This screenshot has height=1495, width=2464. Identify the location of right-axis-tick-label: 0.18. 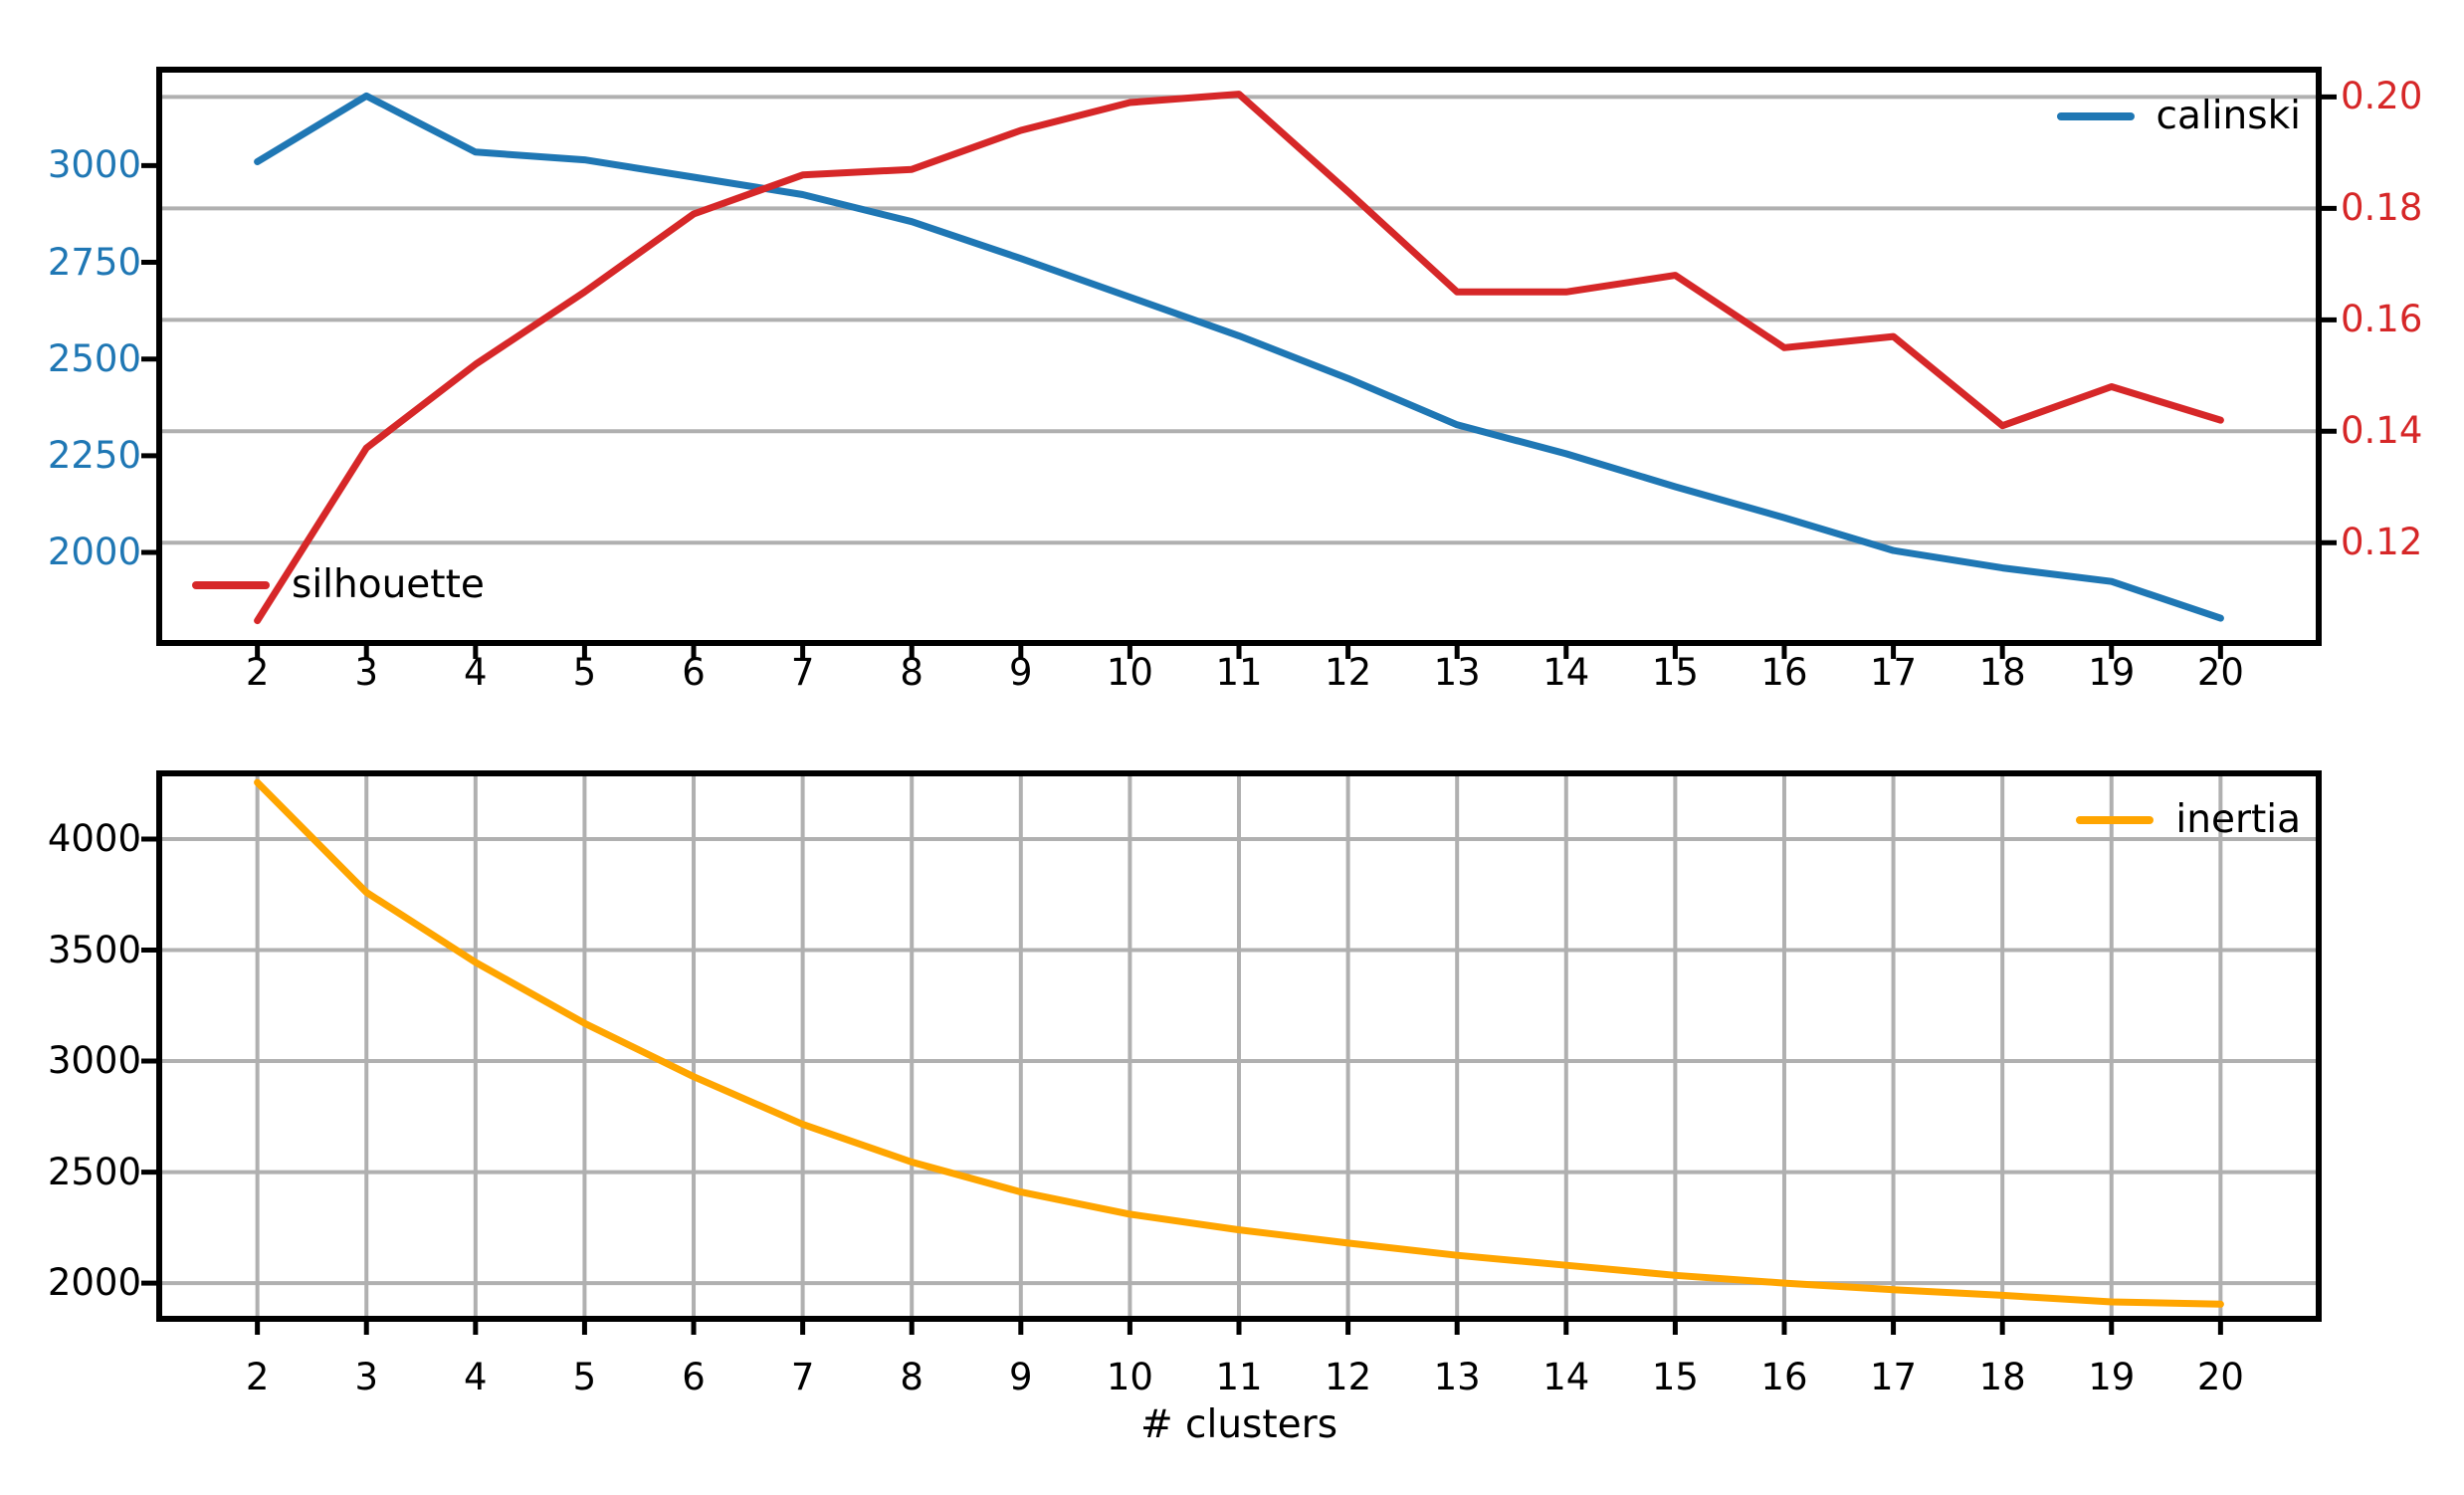
(2382, 208).